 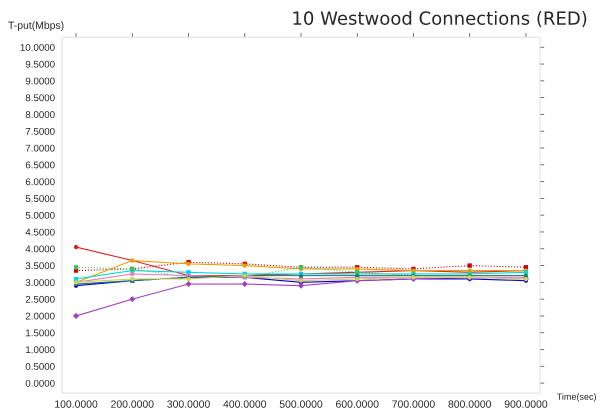 I want to click on y-tick-label: 9.0000, so click(x=40, y=81).